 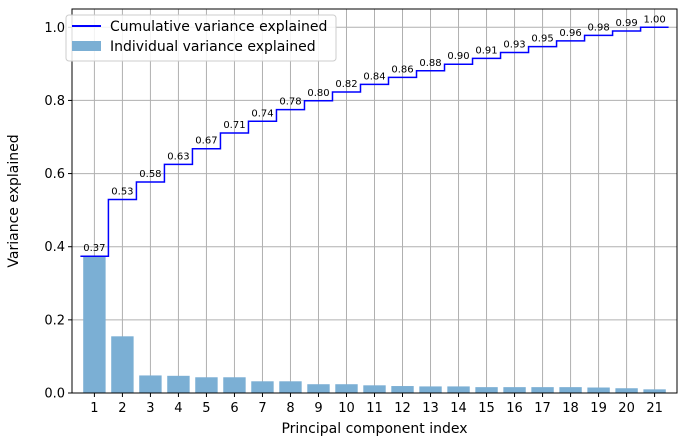 What do you see at coordinates (486, 408) in the screenshot?
I see `x-tick-label: 15` at bounding box center [486, 408].